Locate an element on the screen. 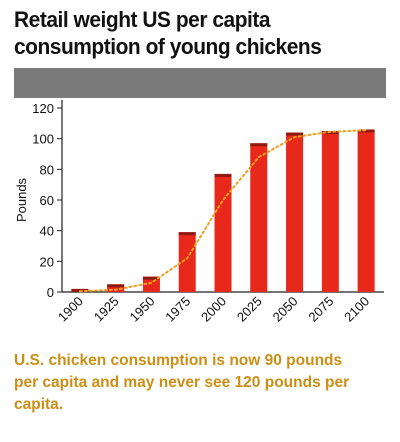  x-tick-label: 1925 is located at coordinates (106, 309).